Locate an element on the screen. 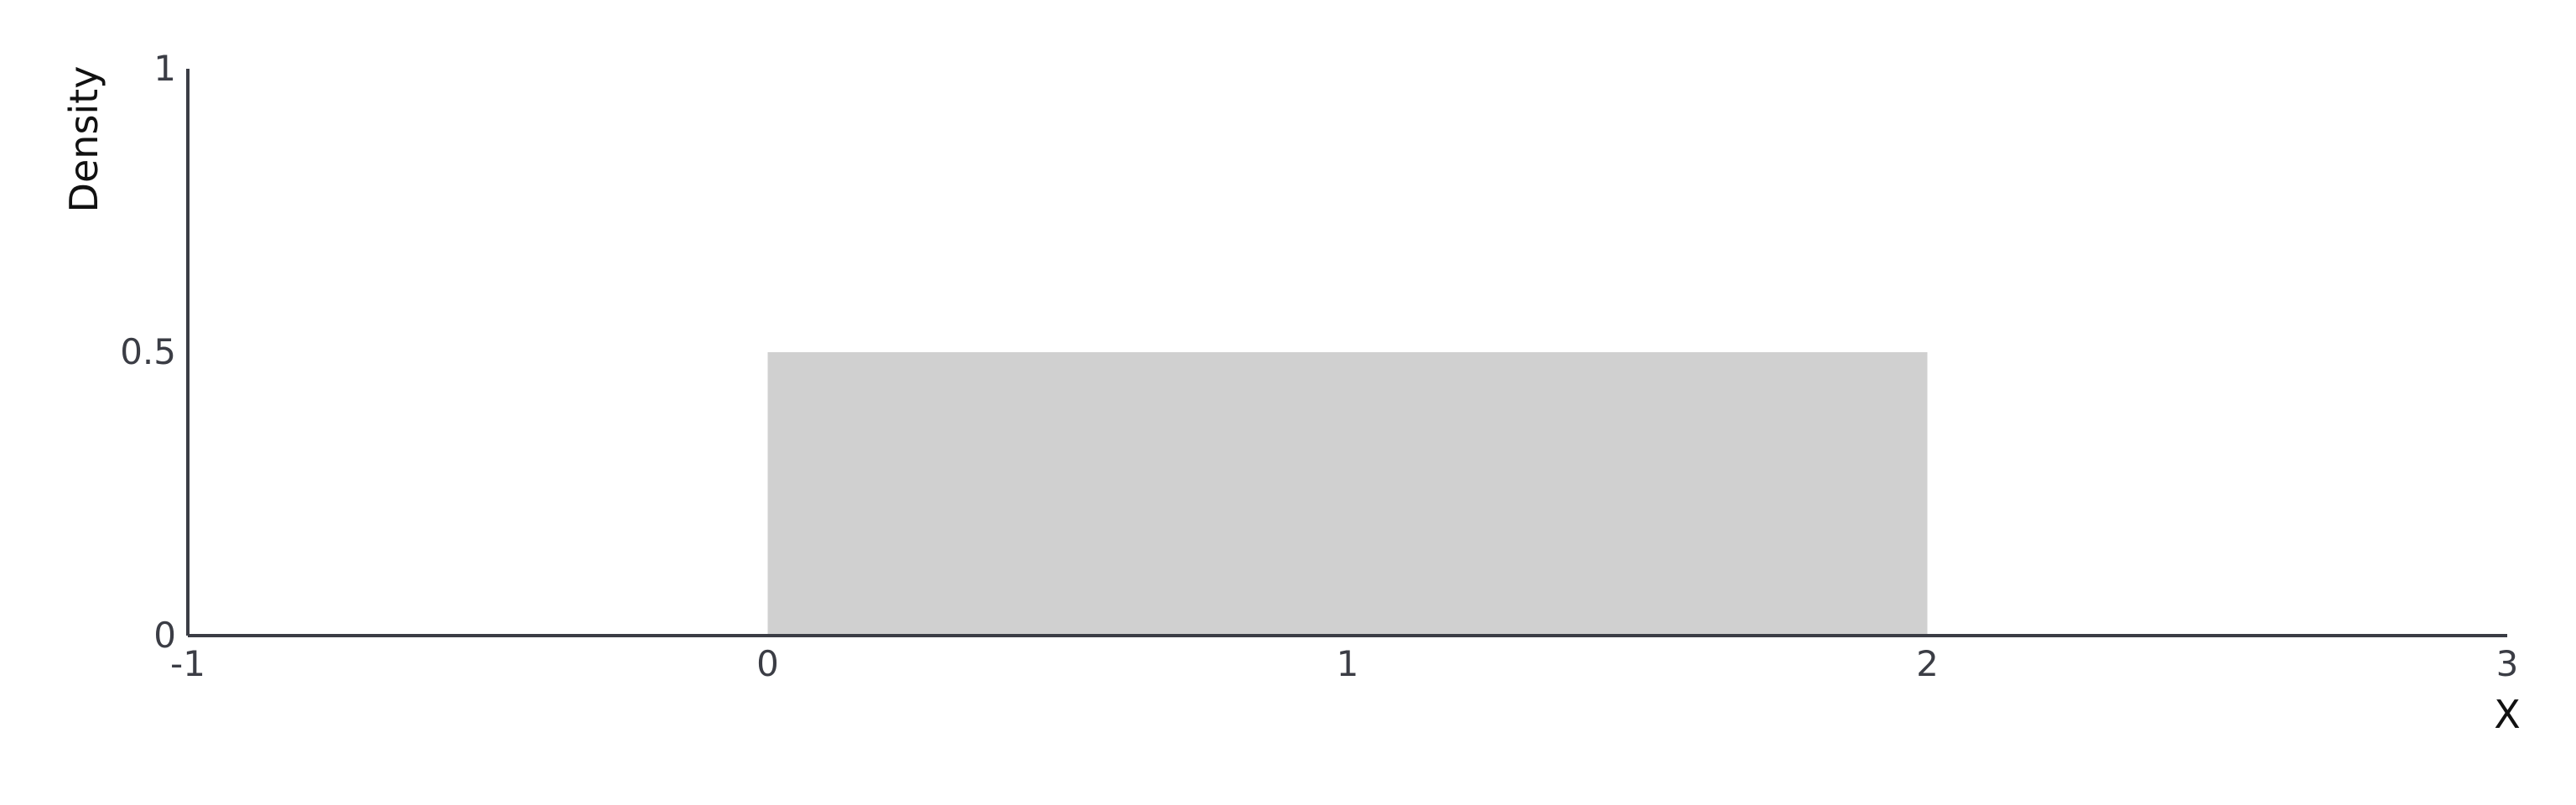 The height and width of the screenshot is (805, 2576). y-axis-title: Density is located at coordinates (83, 139).